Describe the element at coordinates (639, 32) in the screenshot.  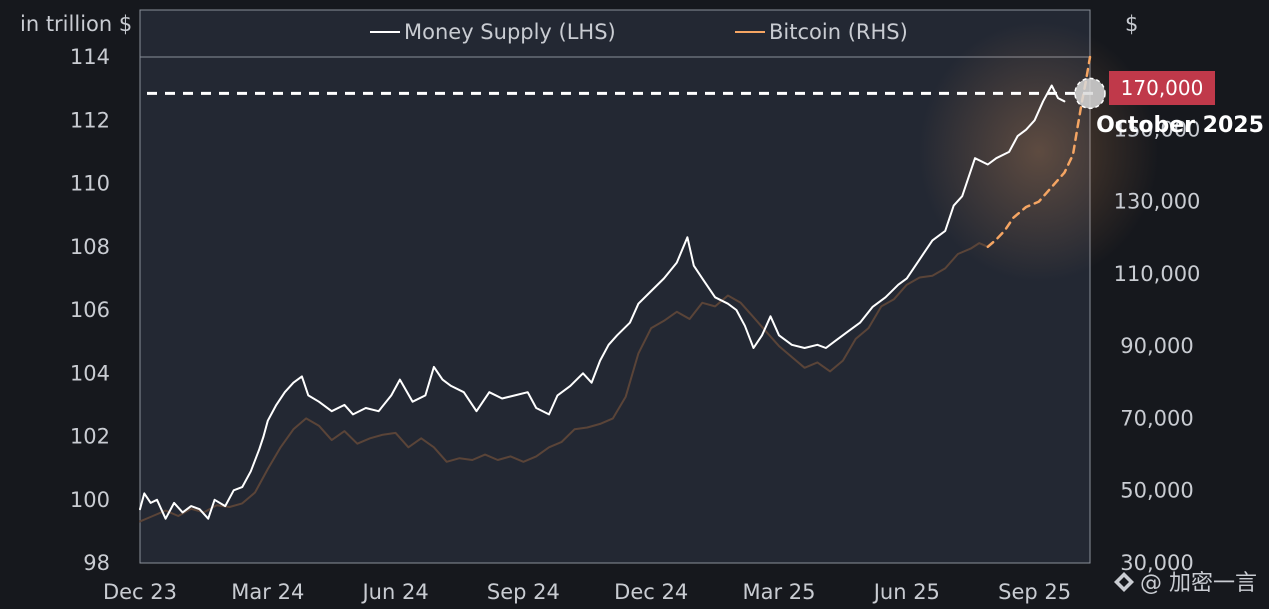
I see `legend: Money Supply (LHS) Bitcoin (RHS)` at that location.